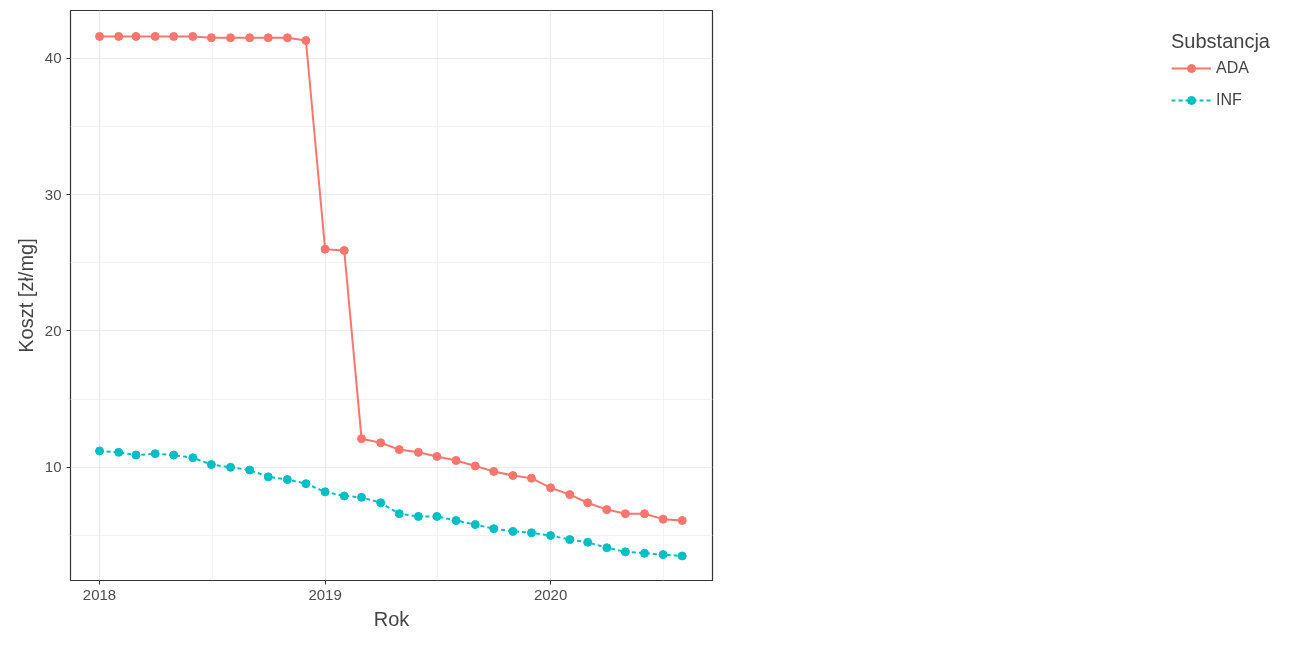  What do you see at coordinates (53, 467) in the screenshot?
I see `y-tick-label: 10` at bounding box center [53, 467].